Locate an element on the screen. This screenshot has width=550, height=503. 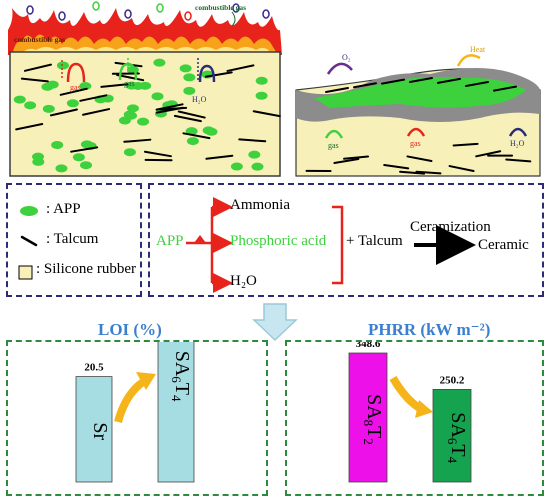
bar-category-label: SA8T2 is located at coordinates (373, 419).